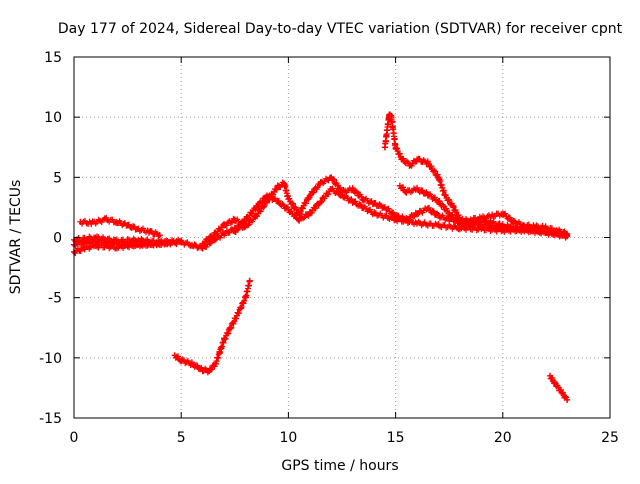 This screenshot has height=484, width=640. What do you see at coordinates (74, 438) in the screenshot?
I see `x-tick-label: 0` at bounding box center [74, 438].